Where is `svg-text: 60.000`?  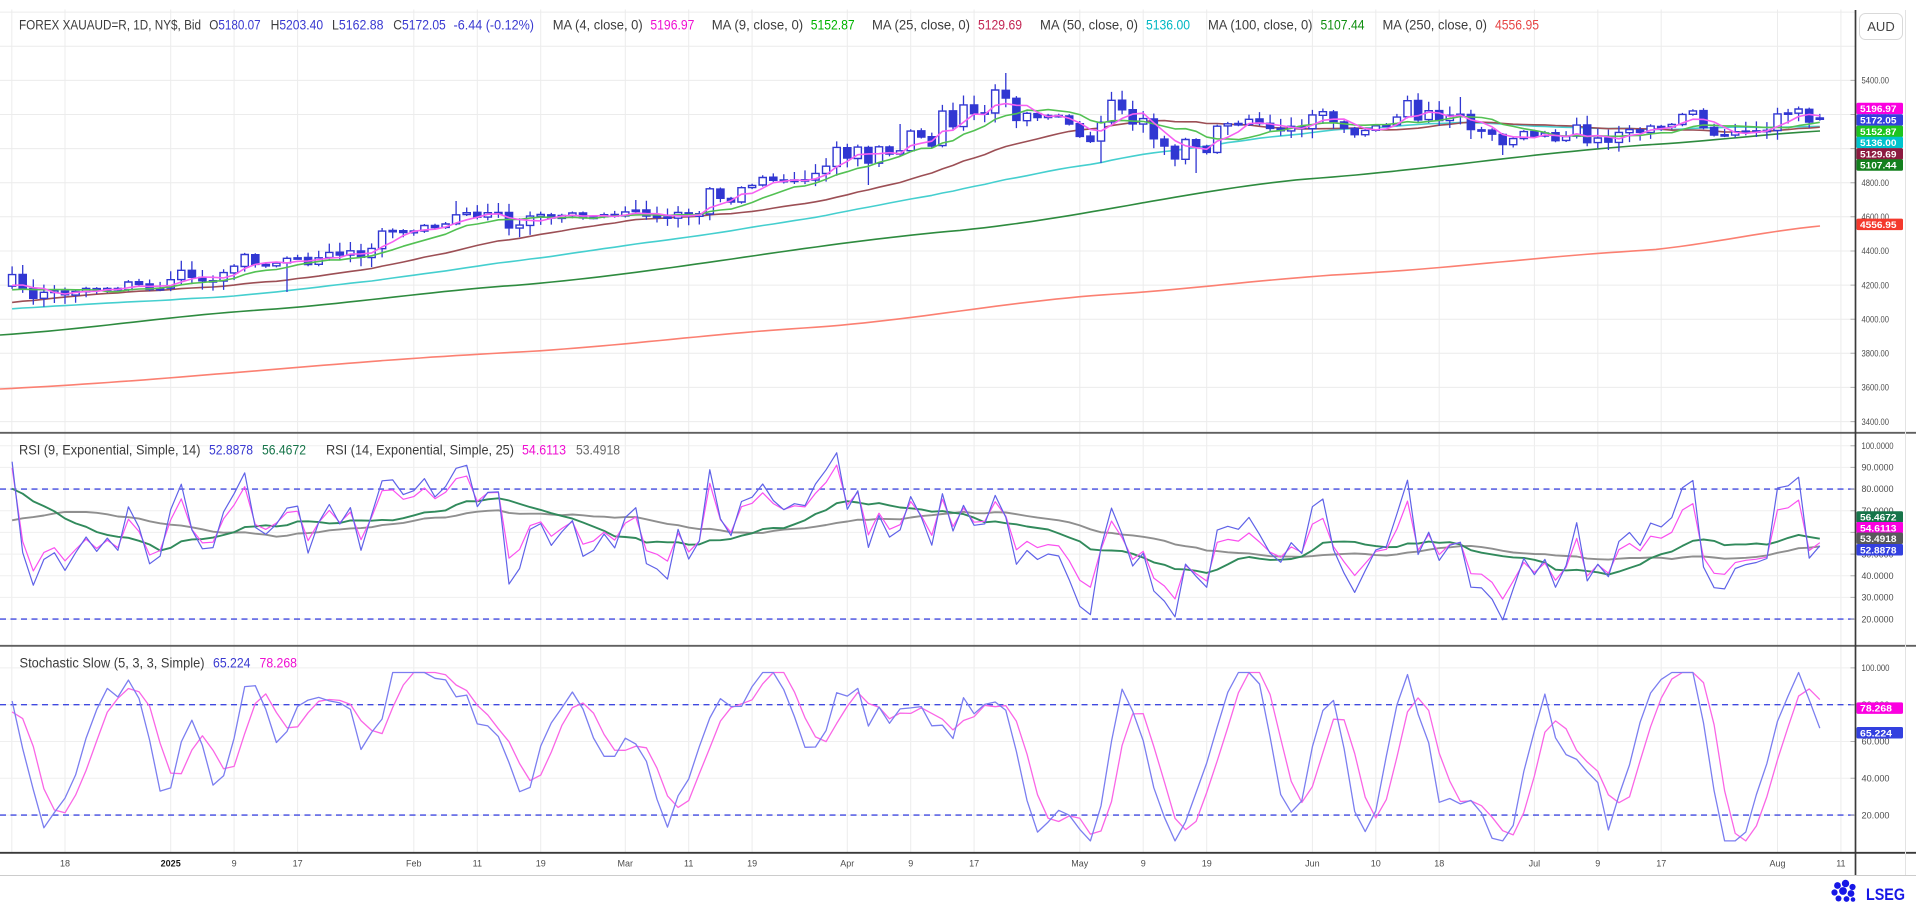 svg-text: 60.000 is located at coordinates (1876, 742).